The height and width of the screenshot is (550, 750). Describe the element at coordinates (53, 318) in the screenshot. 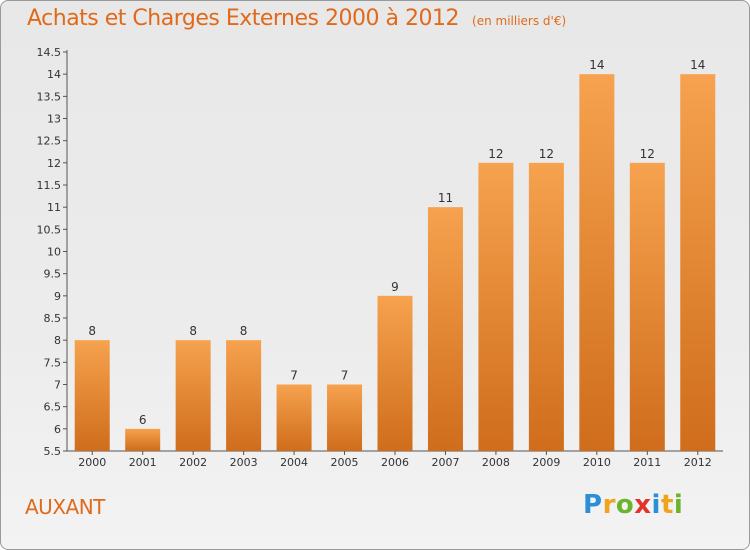

I see `y-tick-label: 8.5` at that location.